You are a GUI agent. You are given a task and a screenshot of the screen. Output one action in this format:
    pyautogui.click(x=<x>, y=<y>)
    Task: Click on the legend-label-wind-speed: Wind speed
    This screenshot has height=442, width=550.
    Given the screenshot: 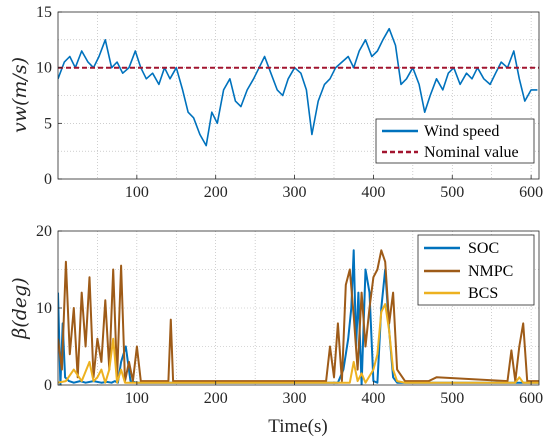 What is the action you would take?
    pyautogui.click(x=461, y=131)
    